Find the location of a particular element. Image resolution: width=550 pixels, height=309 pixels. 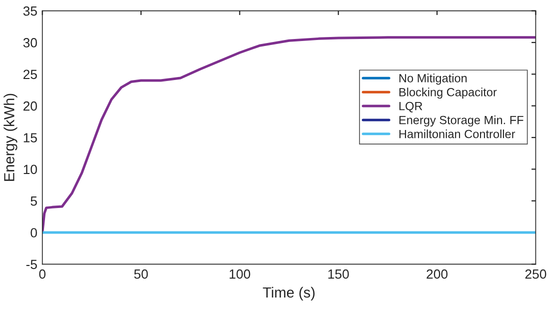

y-tick-label: 30 is located at coordinates (30, 43).